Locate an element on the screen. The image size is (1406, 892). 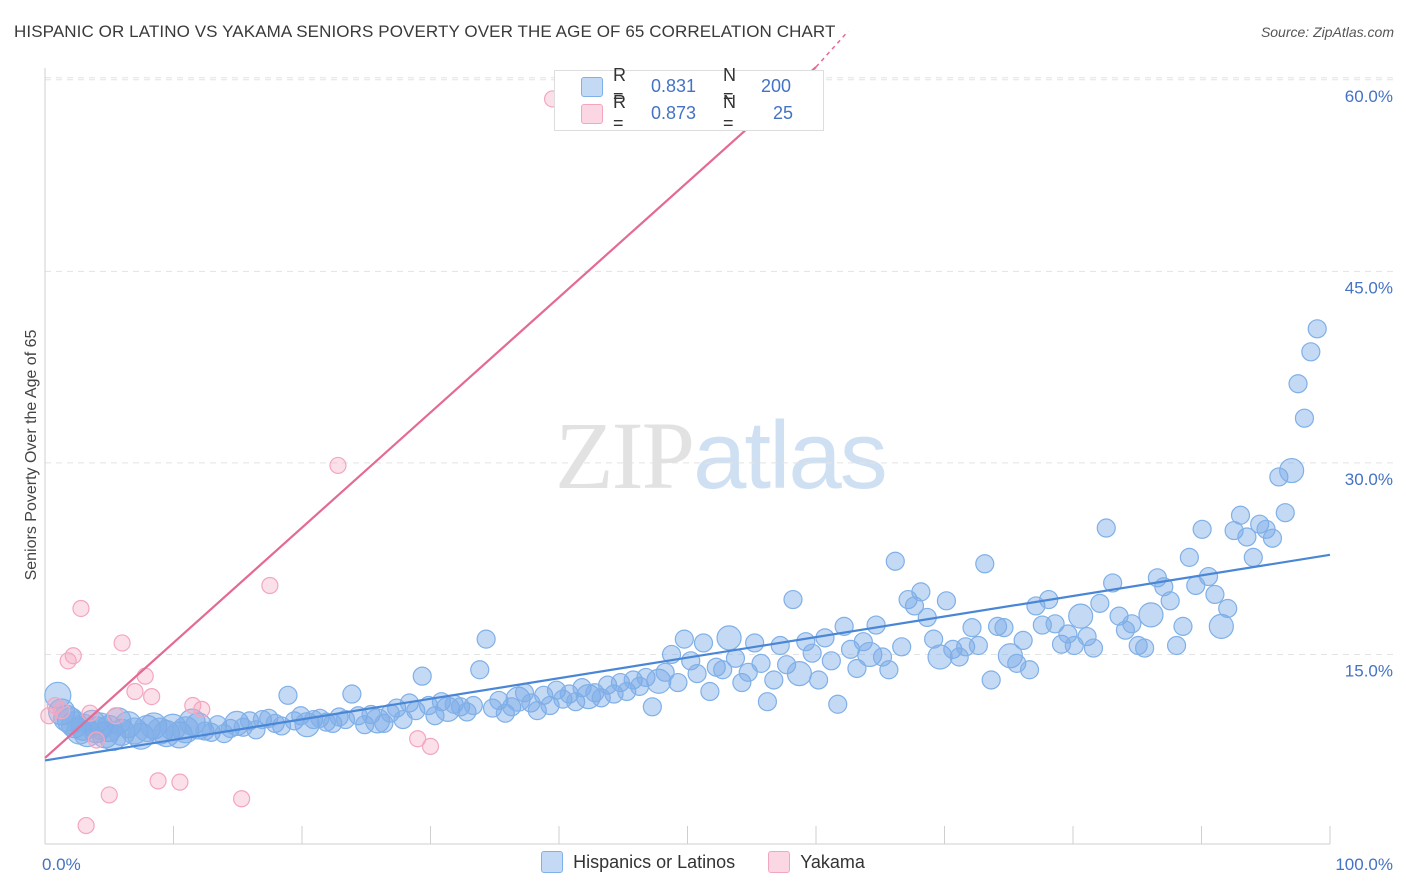
r-label: R = is located at coordinates (619, 85).